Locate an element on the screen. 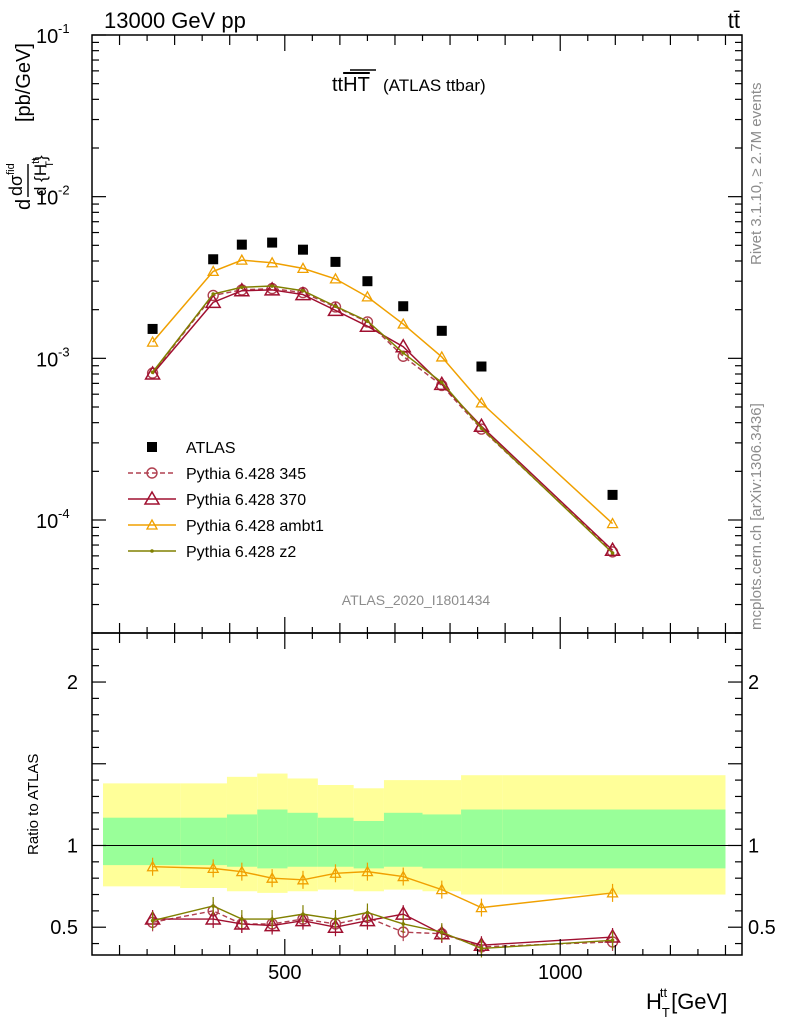 This screenshot has height=1024, width=786. ratio-series-p345 is located at coordinates (382, 928).